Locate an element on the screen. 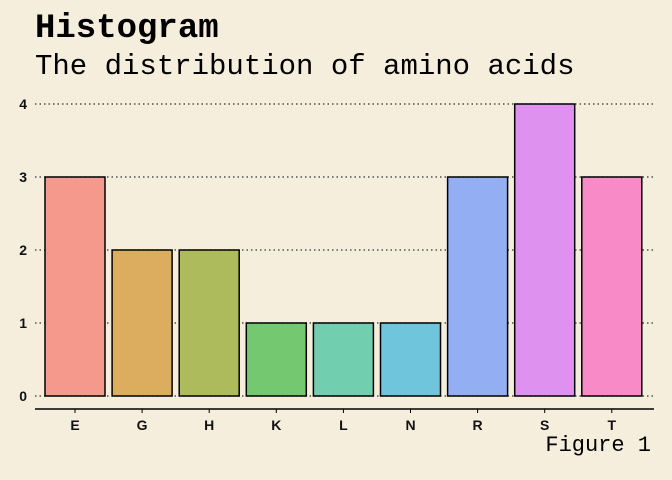 This screenshot has width=672, height=480. x-tick-label: K is located at coordinates (276, 425).